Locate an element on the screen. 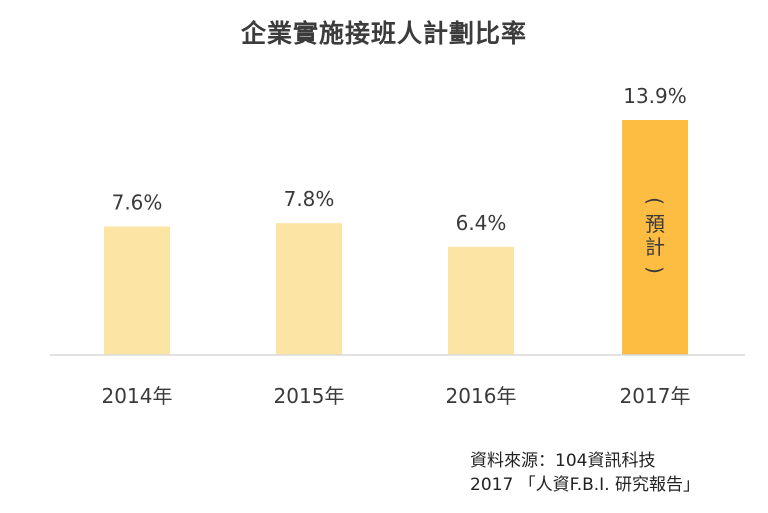 This screenshot has height=513, width=768. chart-title: 企業實施接班人計劃比率 is located at coordinates (383, 33).